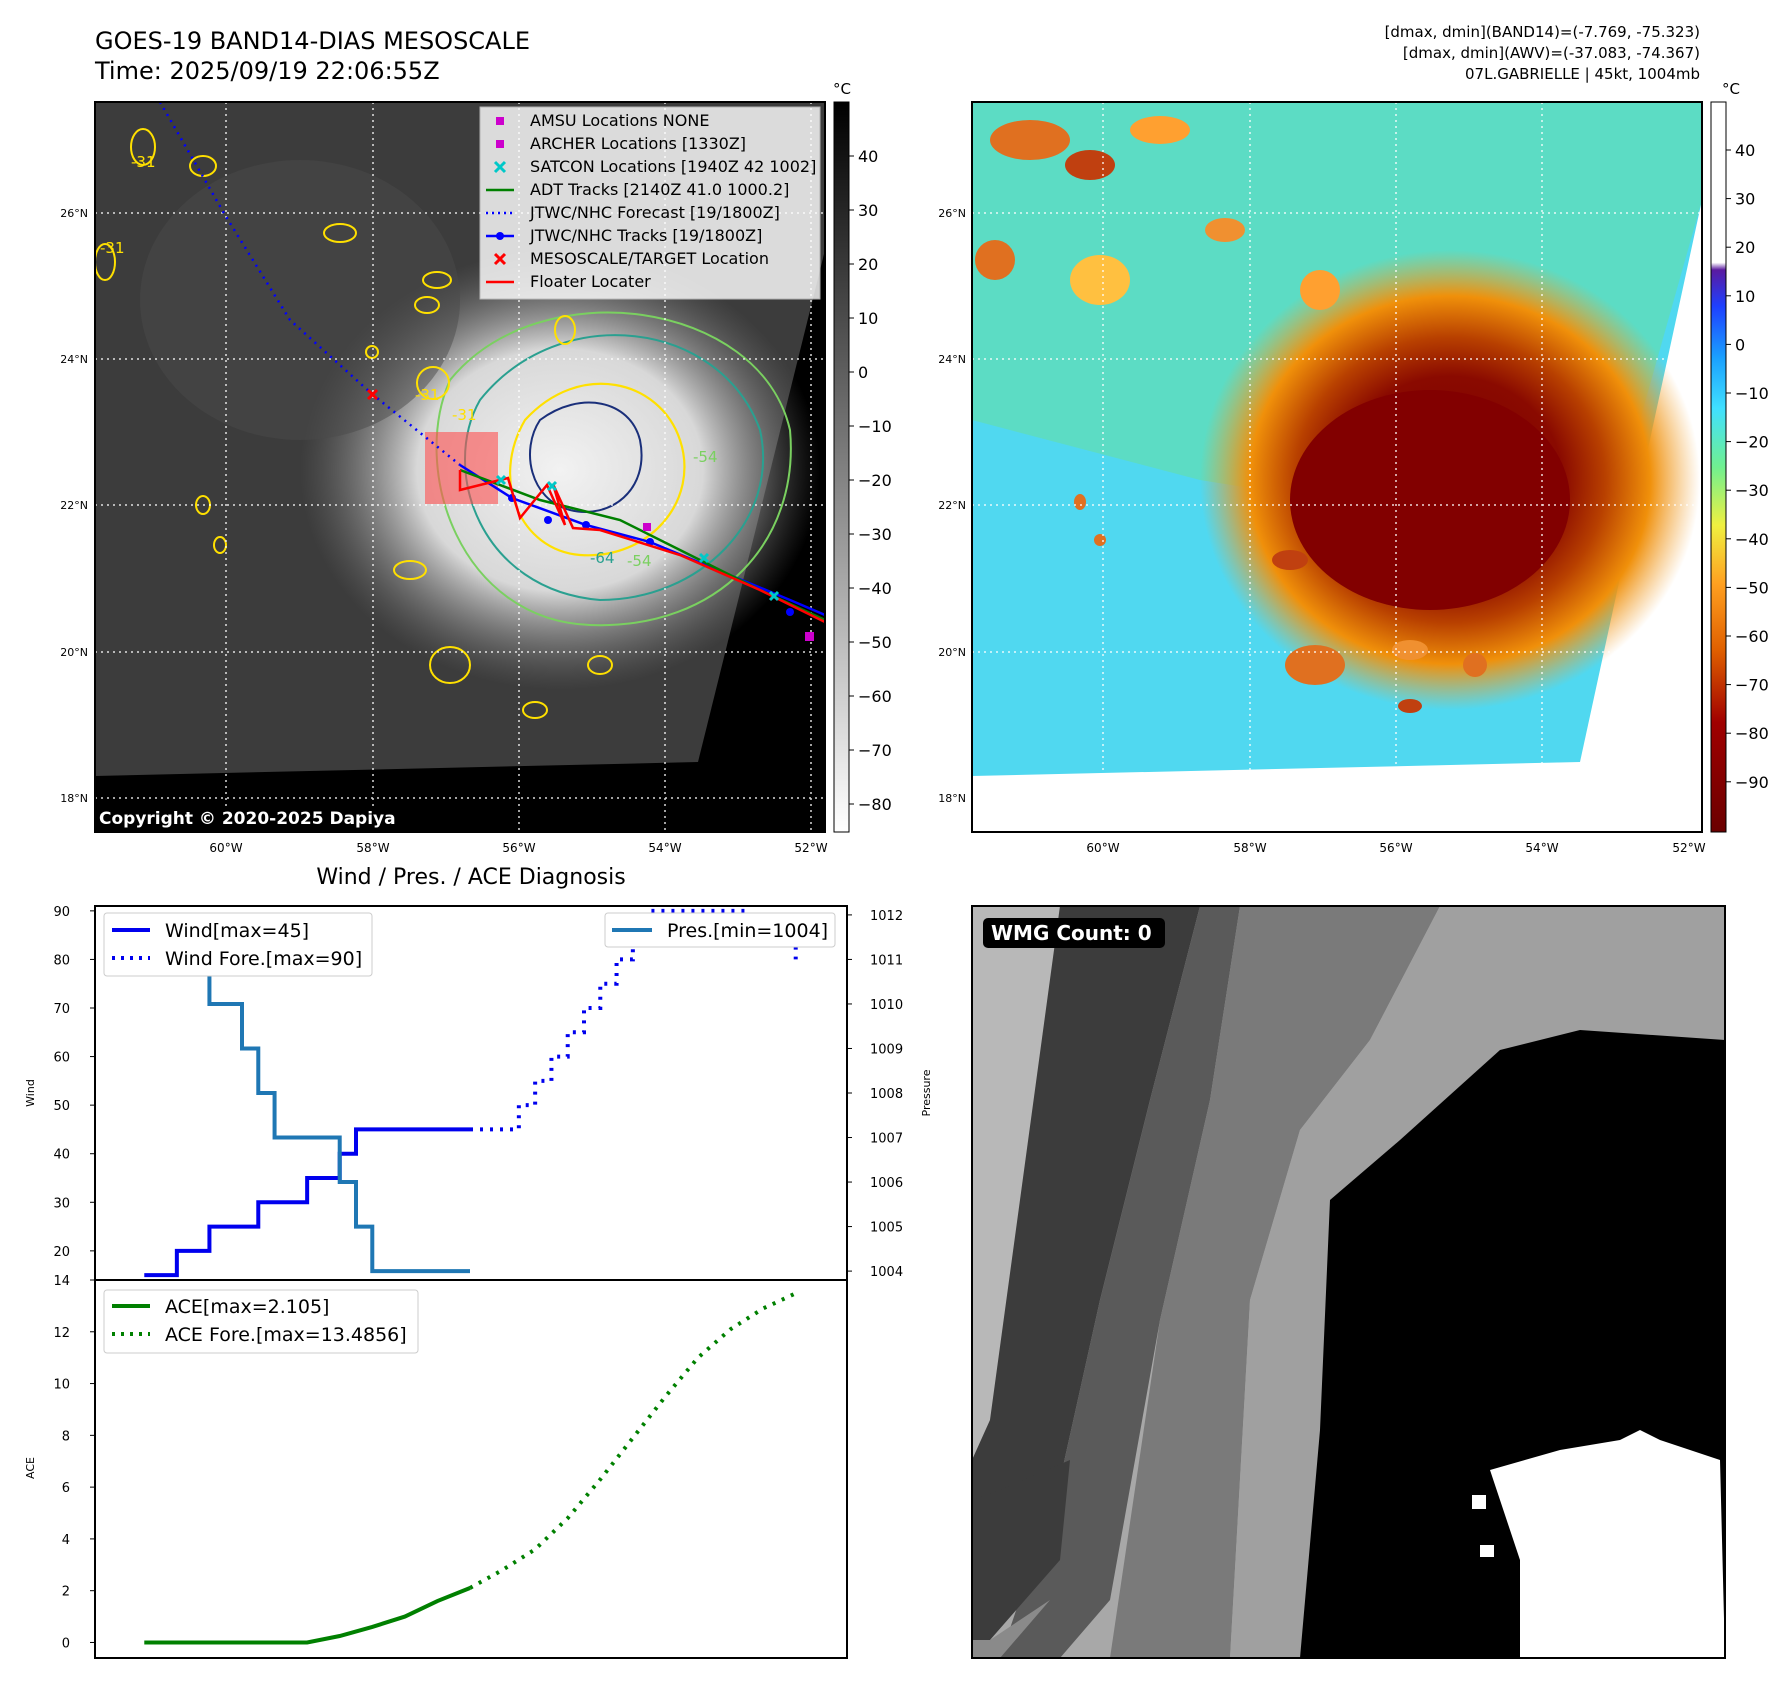 The image size is (1788, 1690). I want to click on svg-text: Wind[max=45], so click(237, 931).